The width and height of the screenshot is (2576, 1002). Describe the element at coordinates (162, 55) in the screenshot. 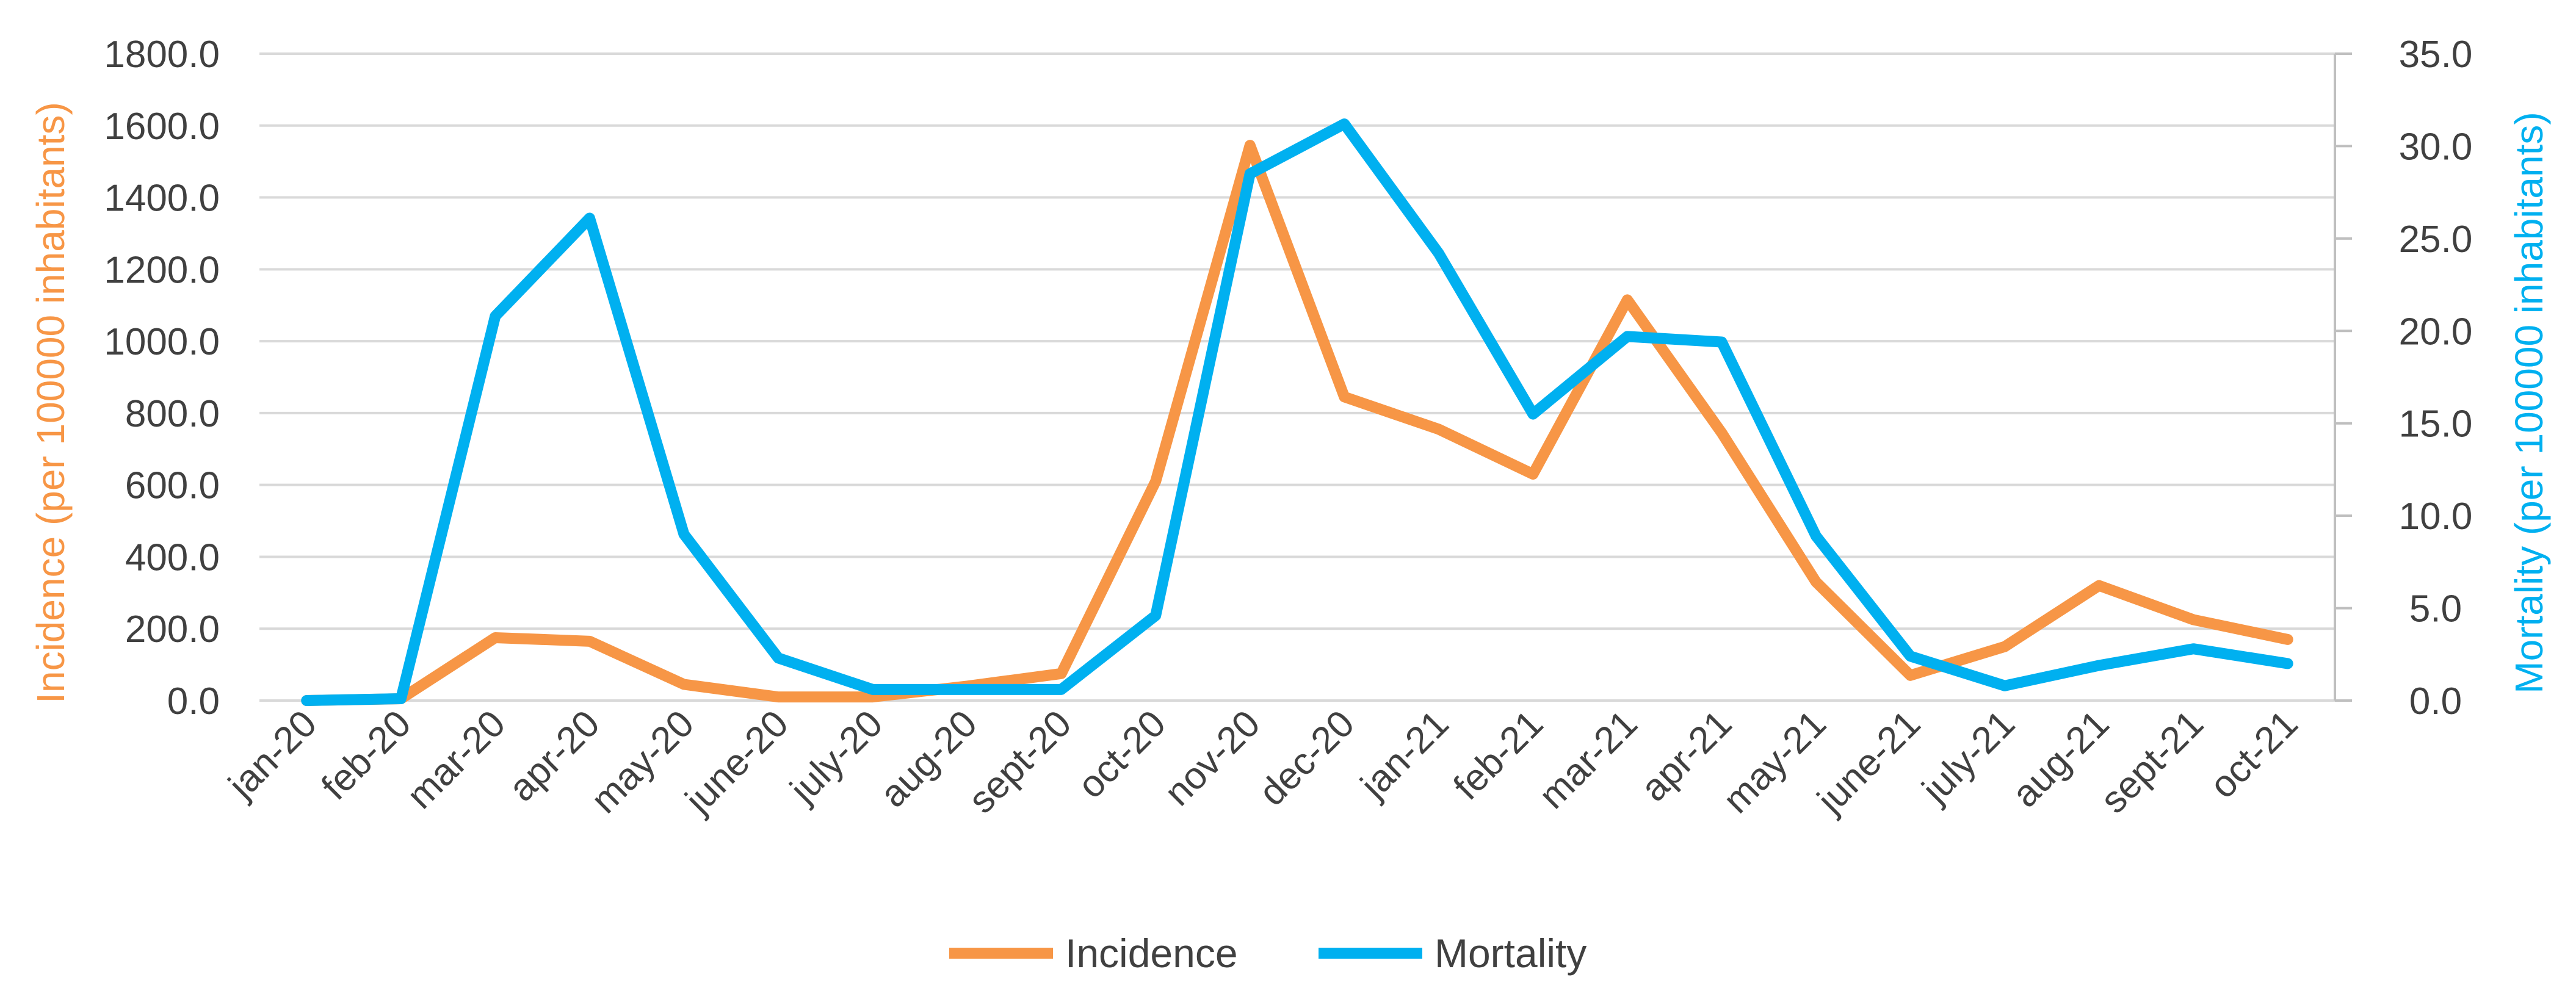

I see `left-tick-label: 1800.0` at that location.